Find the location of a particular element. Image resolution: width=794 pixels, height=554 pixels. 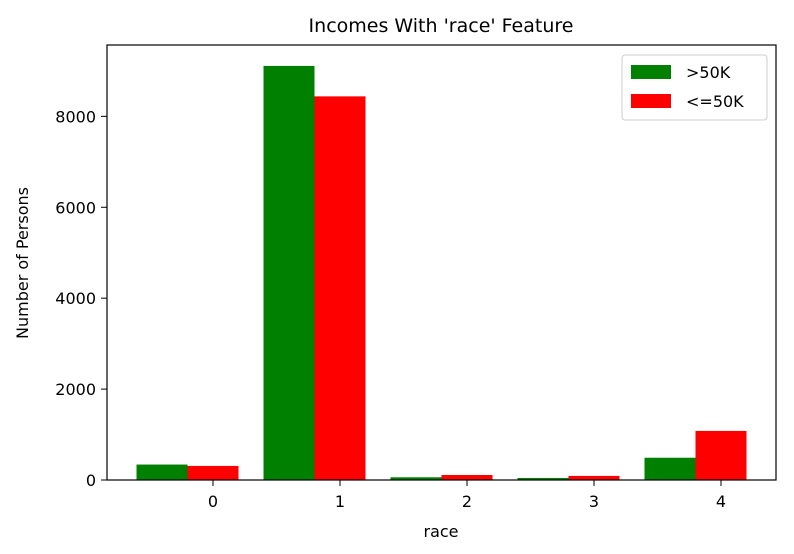

legend-swatch-le50k is located at coordinates (651, 101).